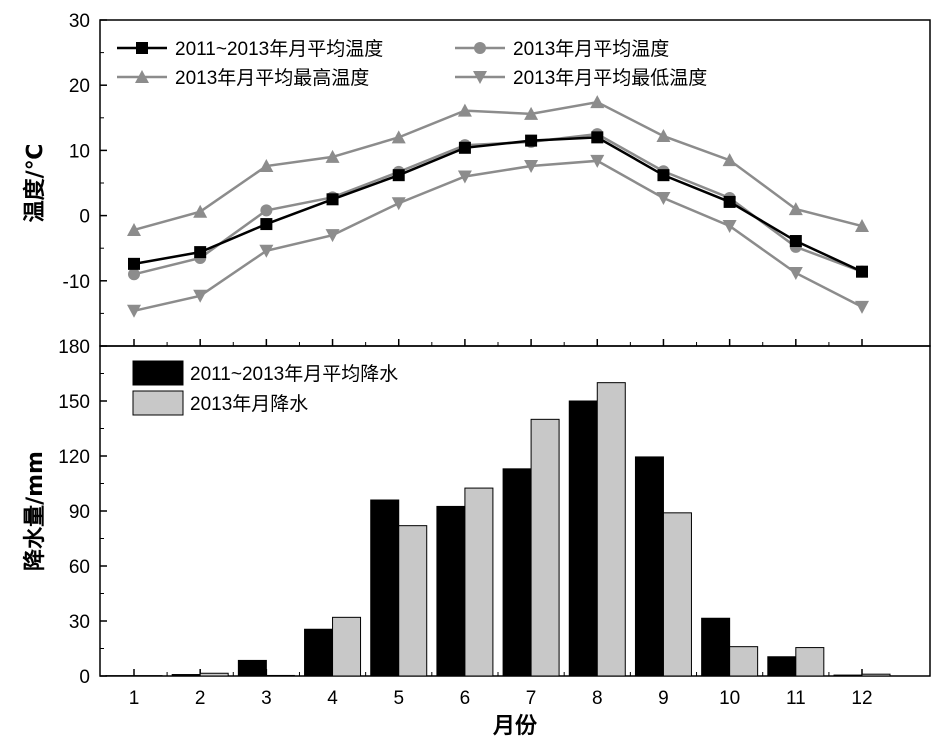  Describe the element at coordinates (249, 404) in the screenshot. I see `legend-label: 2013年月降水` at that location.